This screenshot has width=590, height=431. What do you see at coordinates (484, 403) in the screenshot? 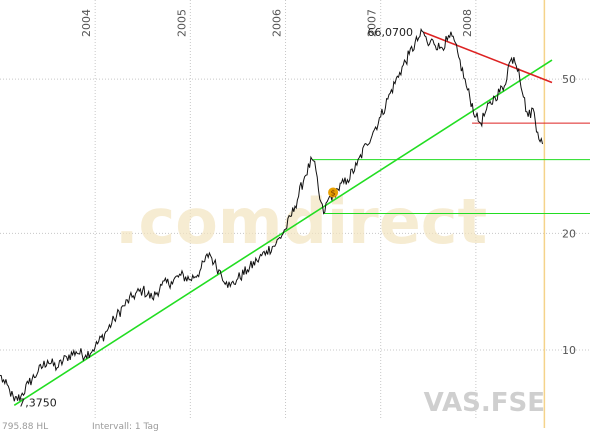
I see `ticker-symbol: VAS.FSE` at bounding box center [484, 403].